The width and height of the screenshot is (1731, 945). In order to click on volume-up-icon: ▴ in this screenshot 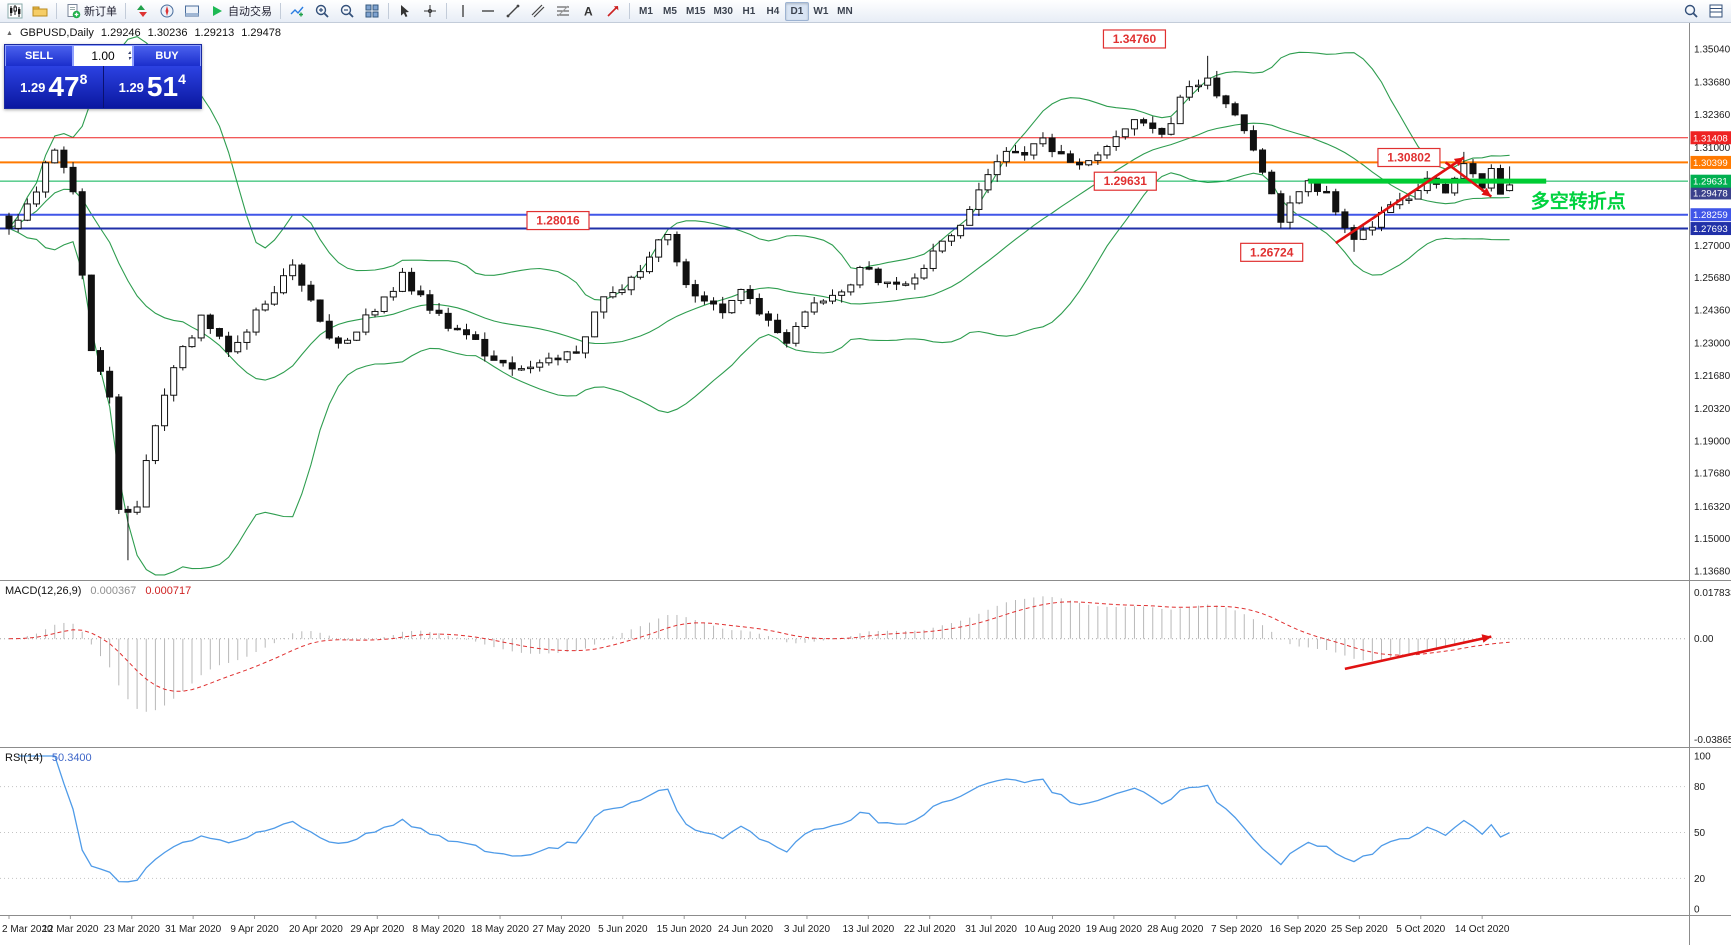, I will do `click(129, 53)`.